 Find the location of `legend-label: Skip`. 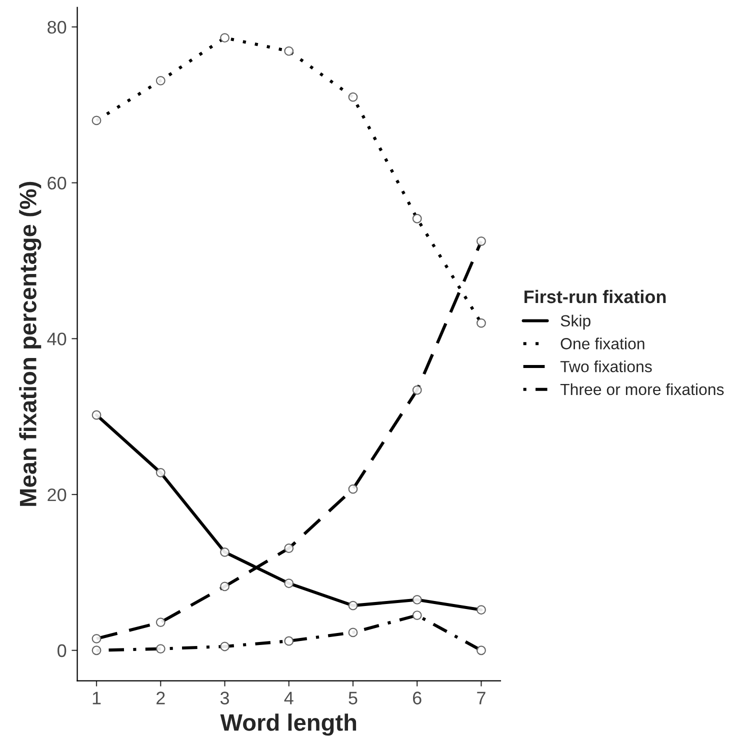

legend-label: Skip is located at coordinates (575, 322).